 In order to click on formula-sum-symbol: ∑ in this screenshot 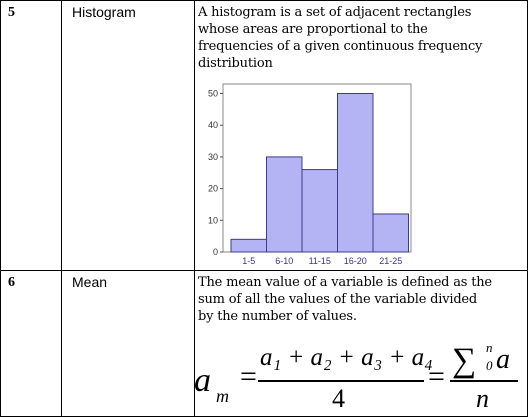, I will do `click(464, 361)`.